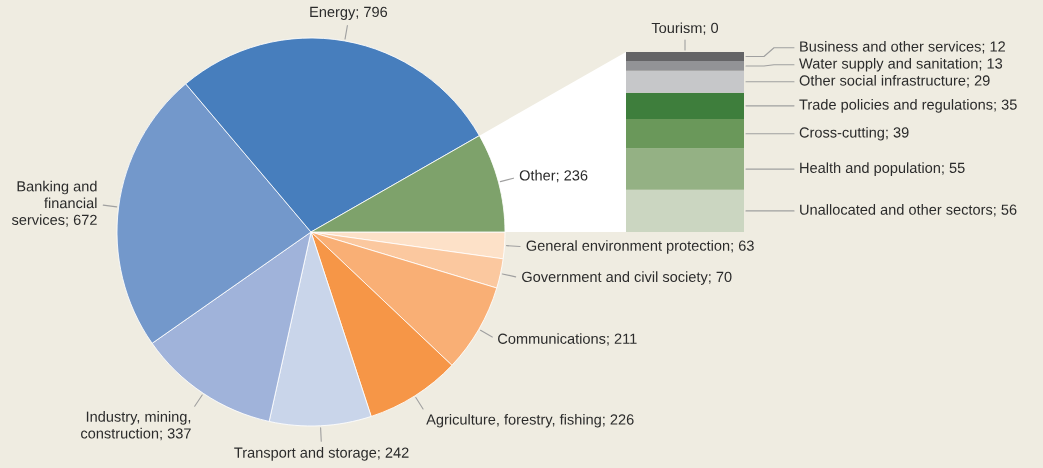 This screenshot has height=468, width=1043. I want to click on data-label: Health and population; 55, so click(882, 169).